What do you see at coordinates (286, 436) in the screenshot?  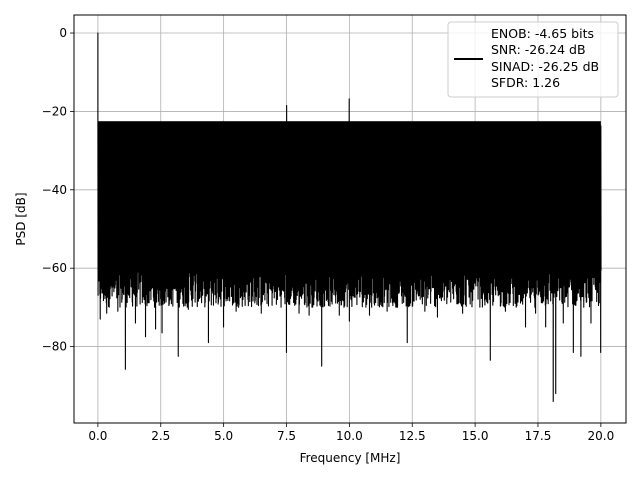 I see `x-tick-label: 7.5` at bounding box center [286, 436].